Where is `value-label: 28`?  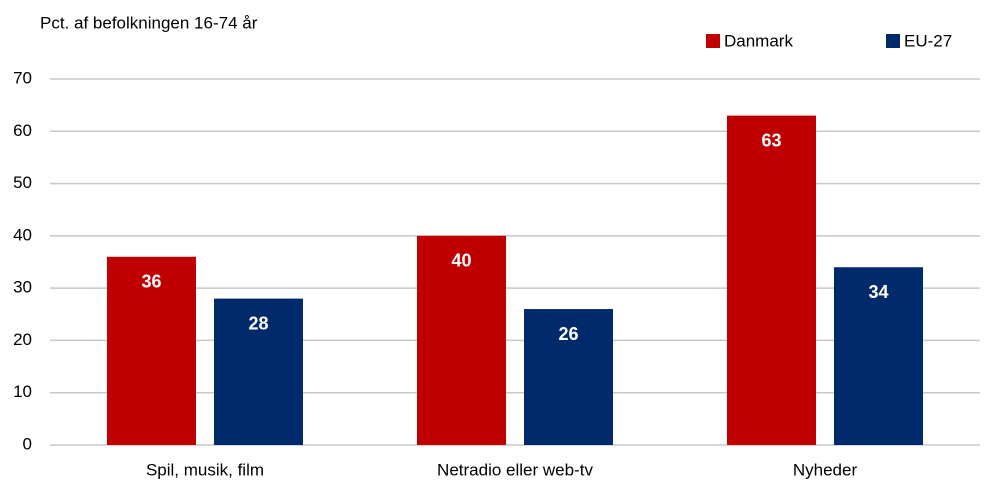 value-label: 28 is located at coordinates (258, 323).